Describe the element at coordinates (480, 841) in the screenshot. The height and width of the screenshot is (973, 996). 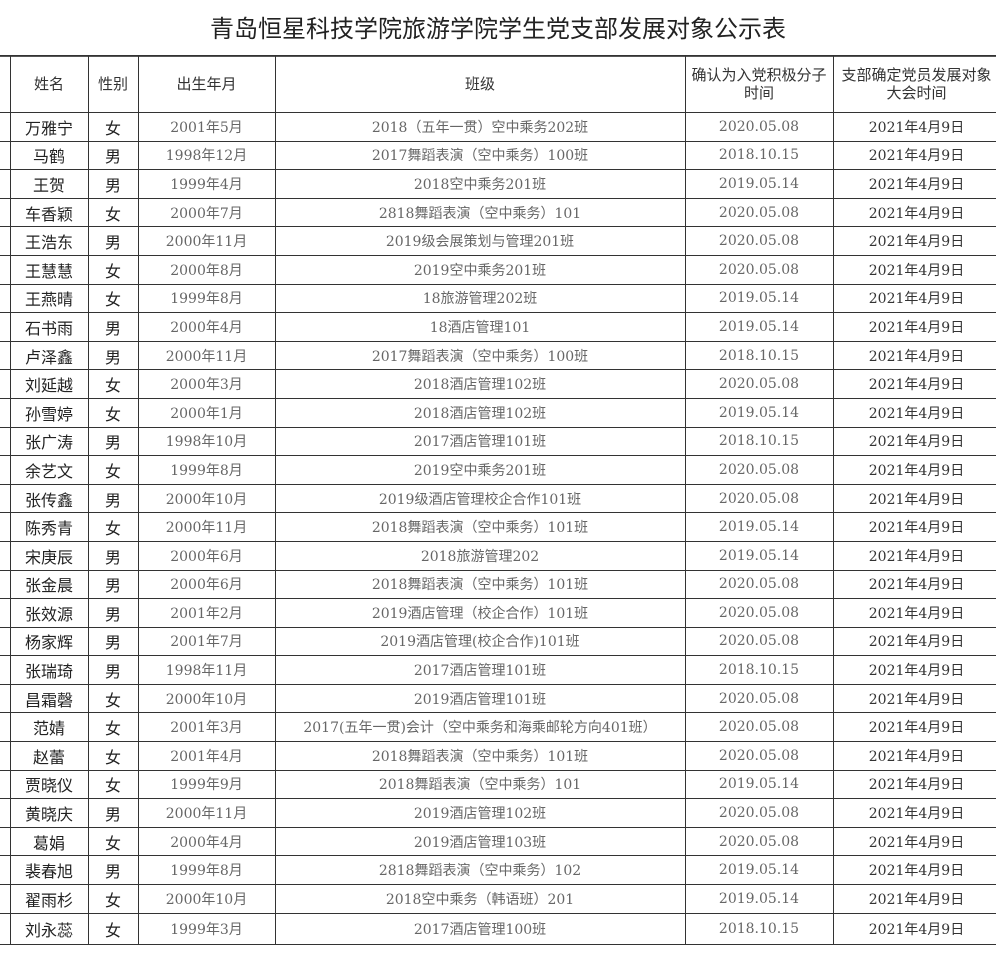
I see `class-cell: 2019酒店管理103班` at that location.